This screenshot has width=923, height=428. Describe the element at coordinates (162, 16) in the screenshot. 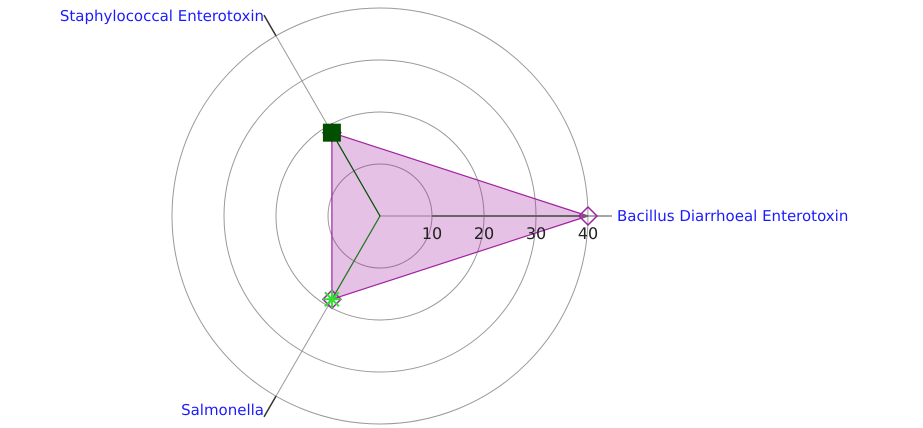

I see `spoke-label: Staphylococcal Enterotoxin` at that location.